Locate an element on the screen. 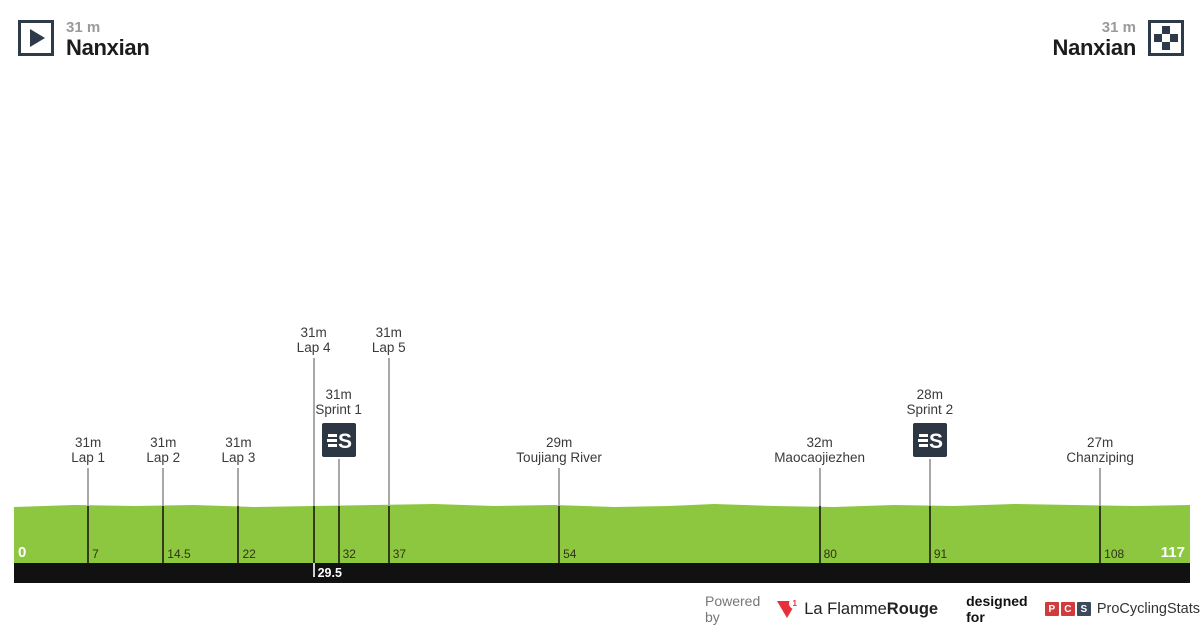 The height and width of the screenshot is (625, 1200). start-header-text: 31 m Nanxian is located at coordinates (108, 39).